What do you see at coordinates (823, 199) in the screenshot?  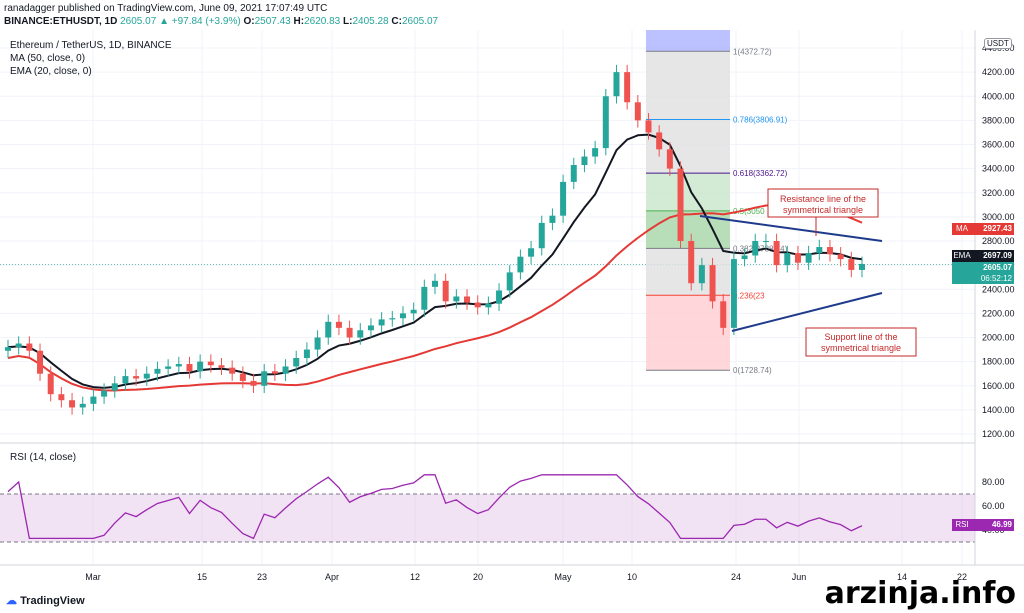 I see `resistance-callout-line1: Resistance line of the` at bounding box center [823, 199].